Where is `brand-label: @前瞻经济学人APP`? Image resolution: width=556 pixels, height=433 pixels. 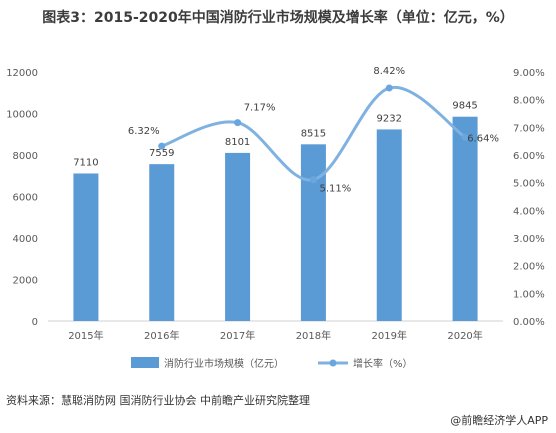
brand-label: @前瞻经济学人APP is located at coordinates (499, 420).